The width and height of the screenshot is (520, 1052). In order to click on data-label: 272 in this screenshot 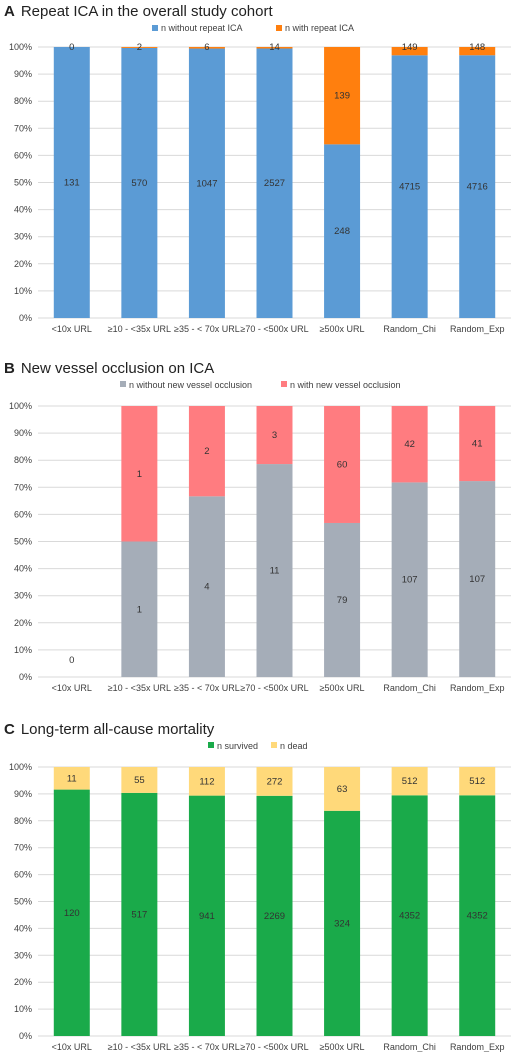, I will do `click(275, 781)`.